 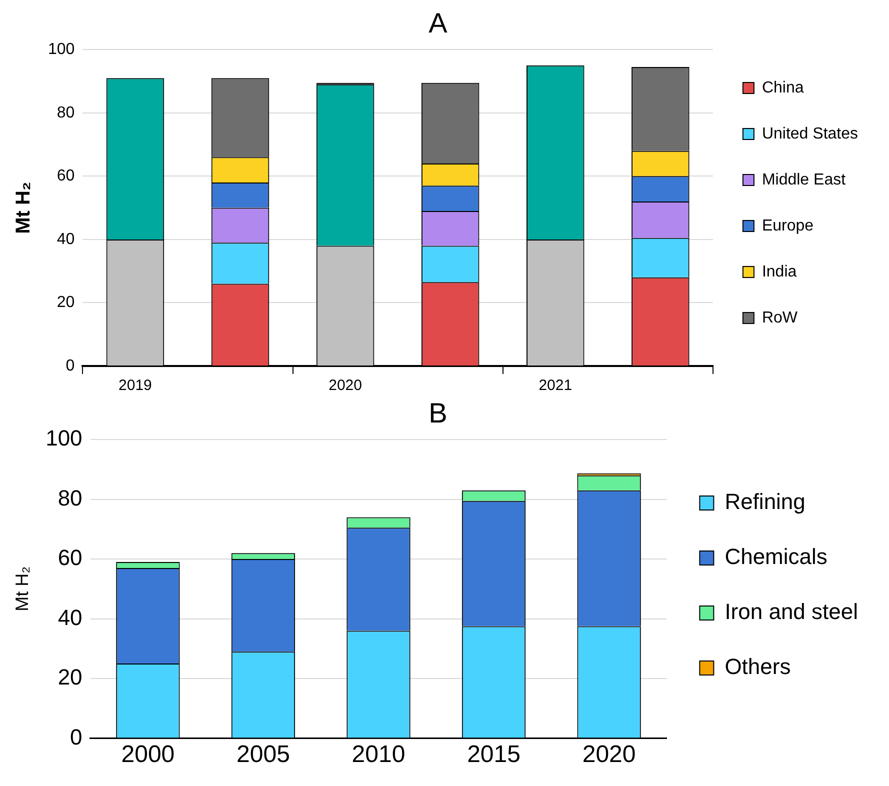 I want to click on legend-label: United States, so click(x=810, y=133).